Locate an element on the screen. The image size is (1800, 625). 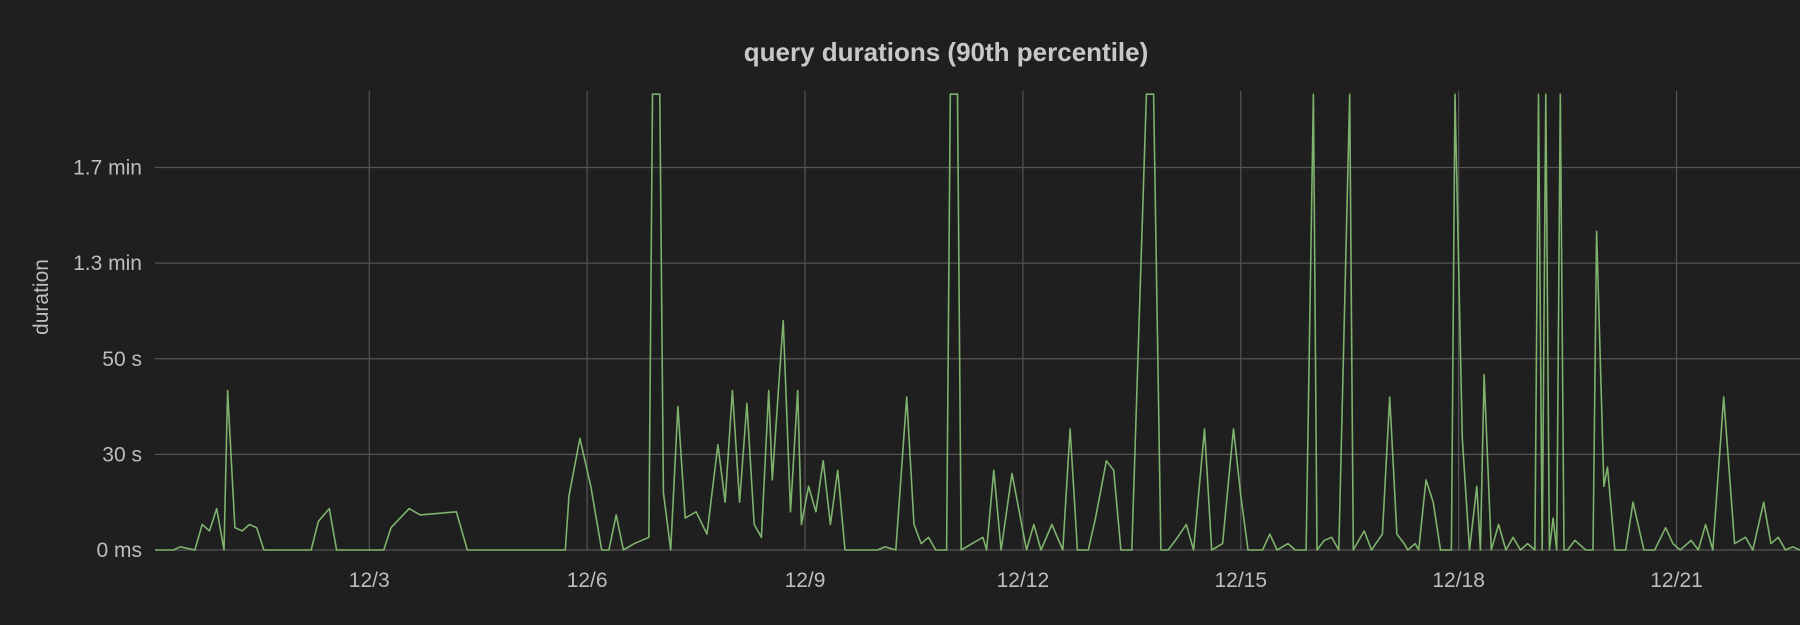
chart-title: query durations (90th percentile) is located at coordinates (946, 52).